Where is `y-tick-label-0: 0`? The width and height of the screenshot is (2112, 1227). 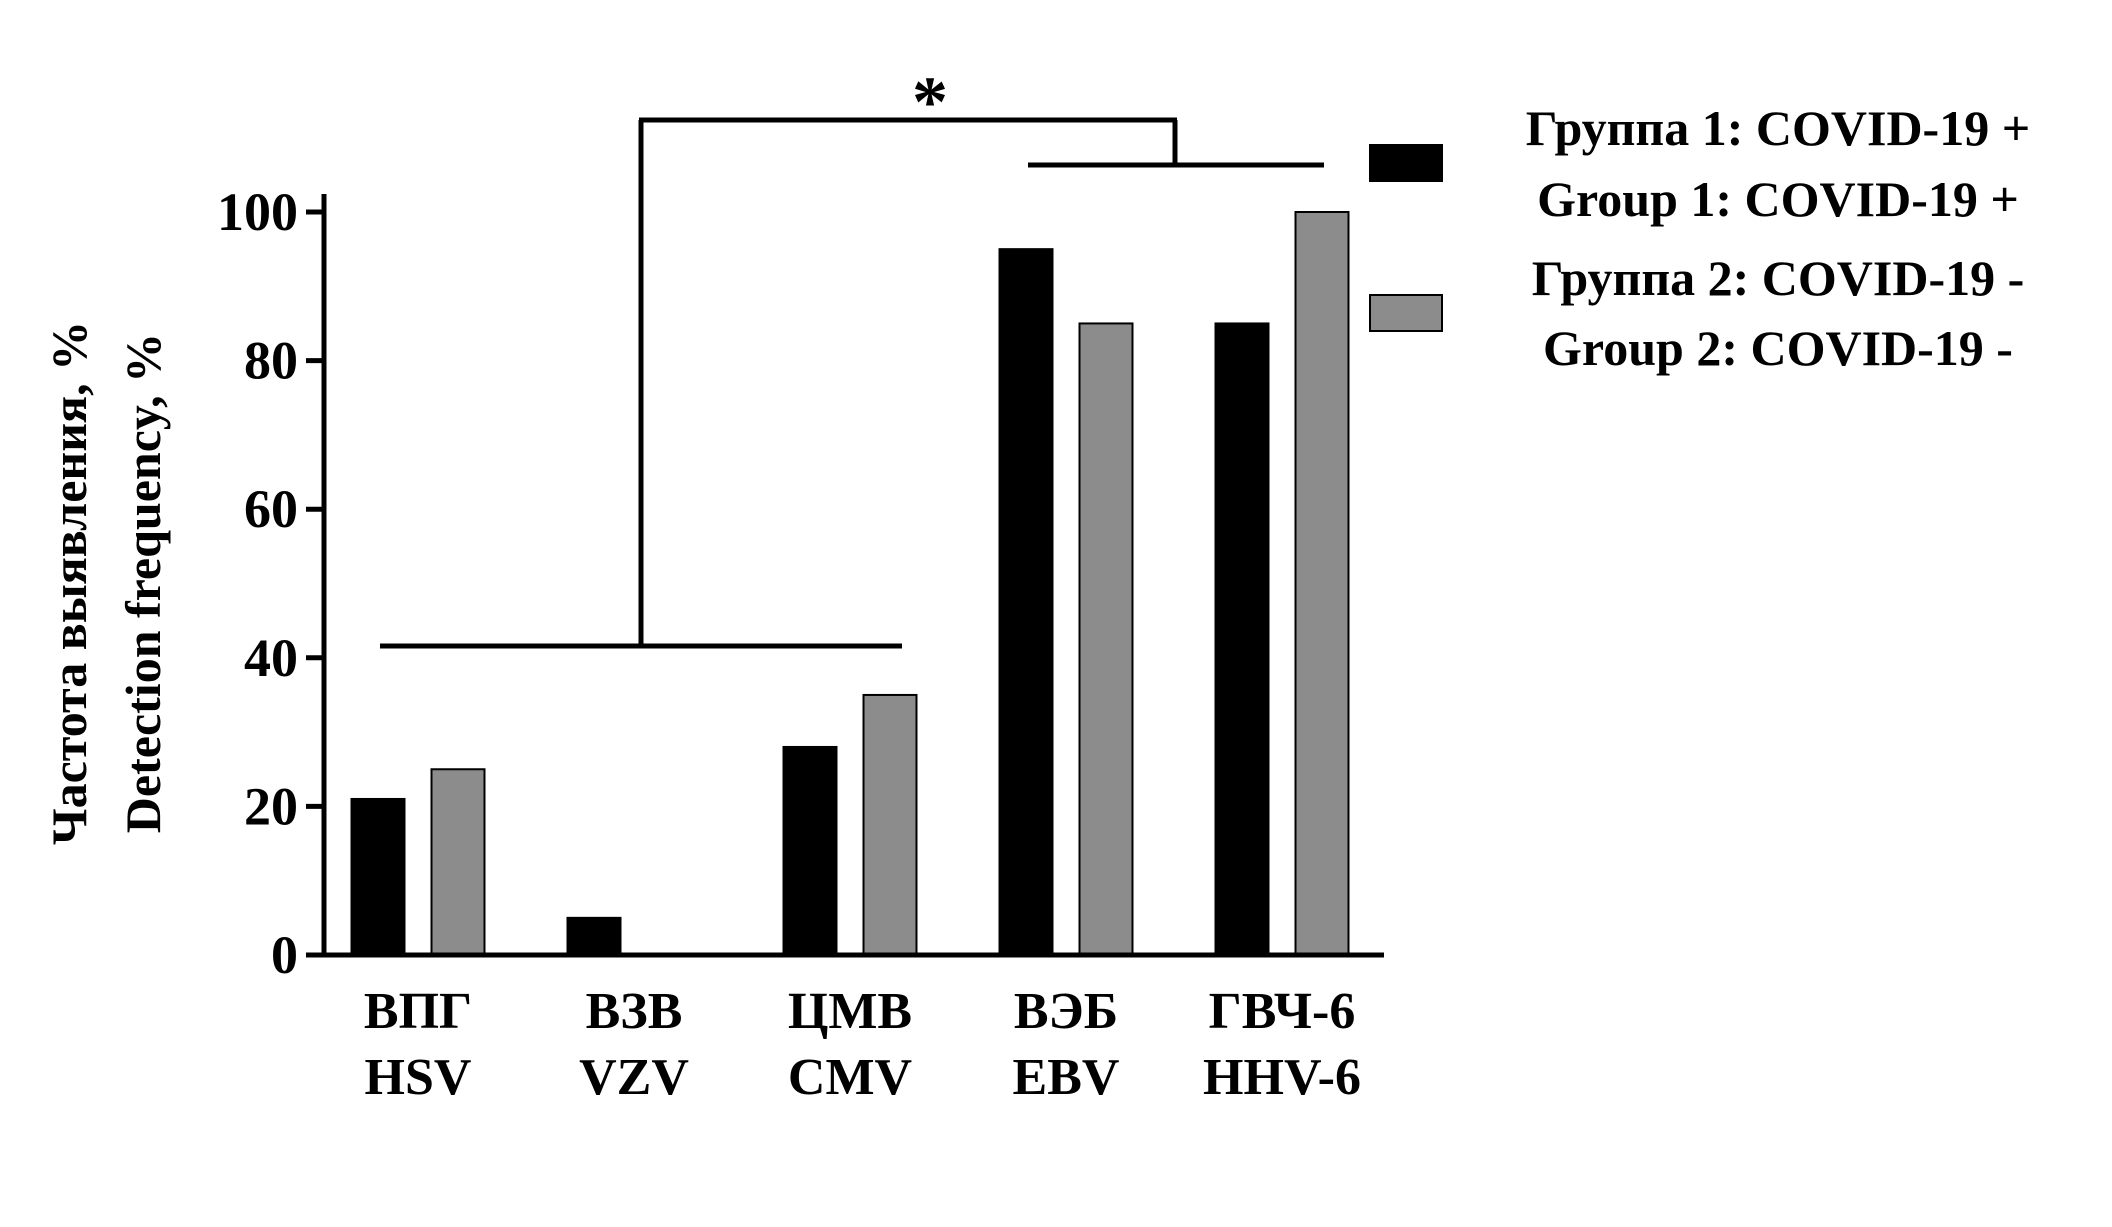
y-tick-label-0: 0 is located at coordinates (284, 955).